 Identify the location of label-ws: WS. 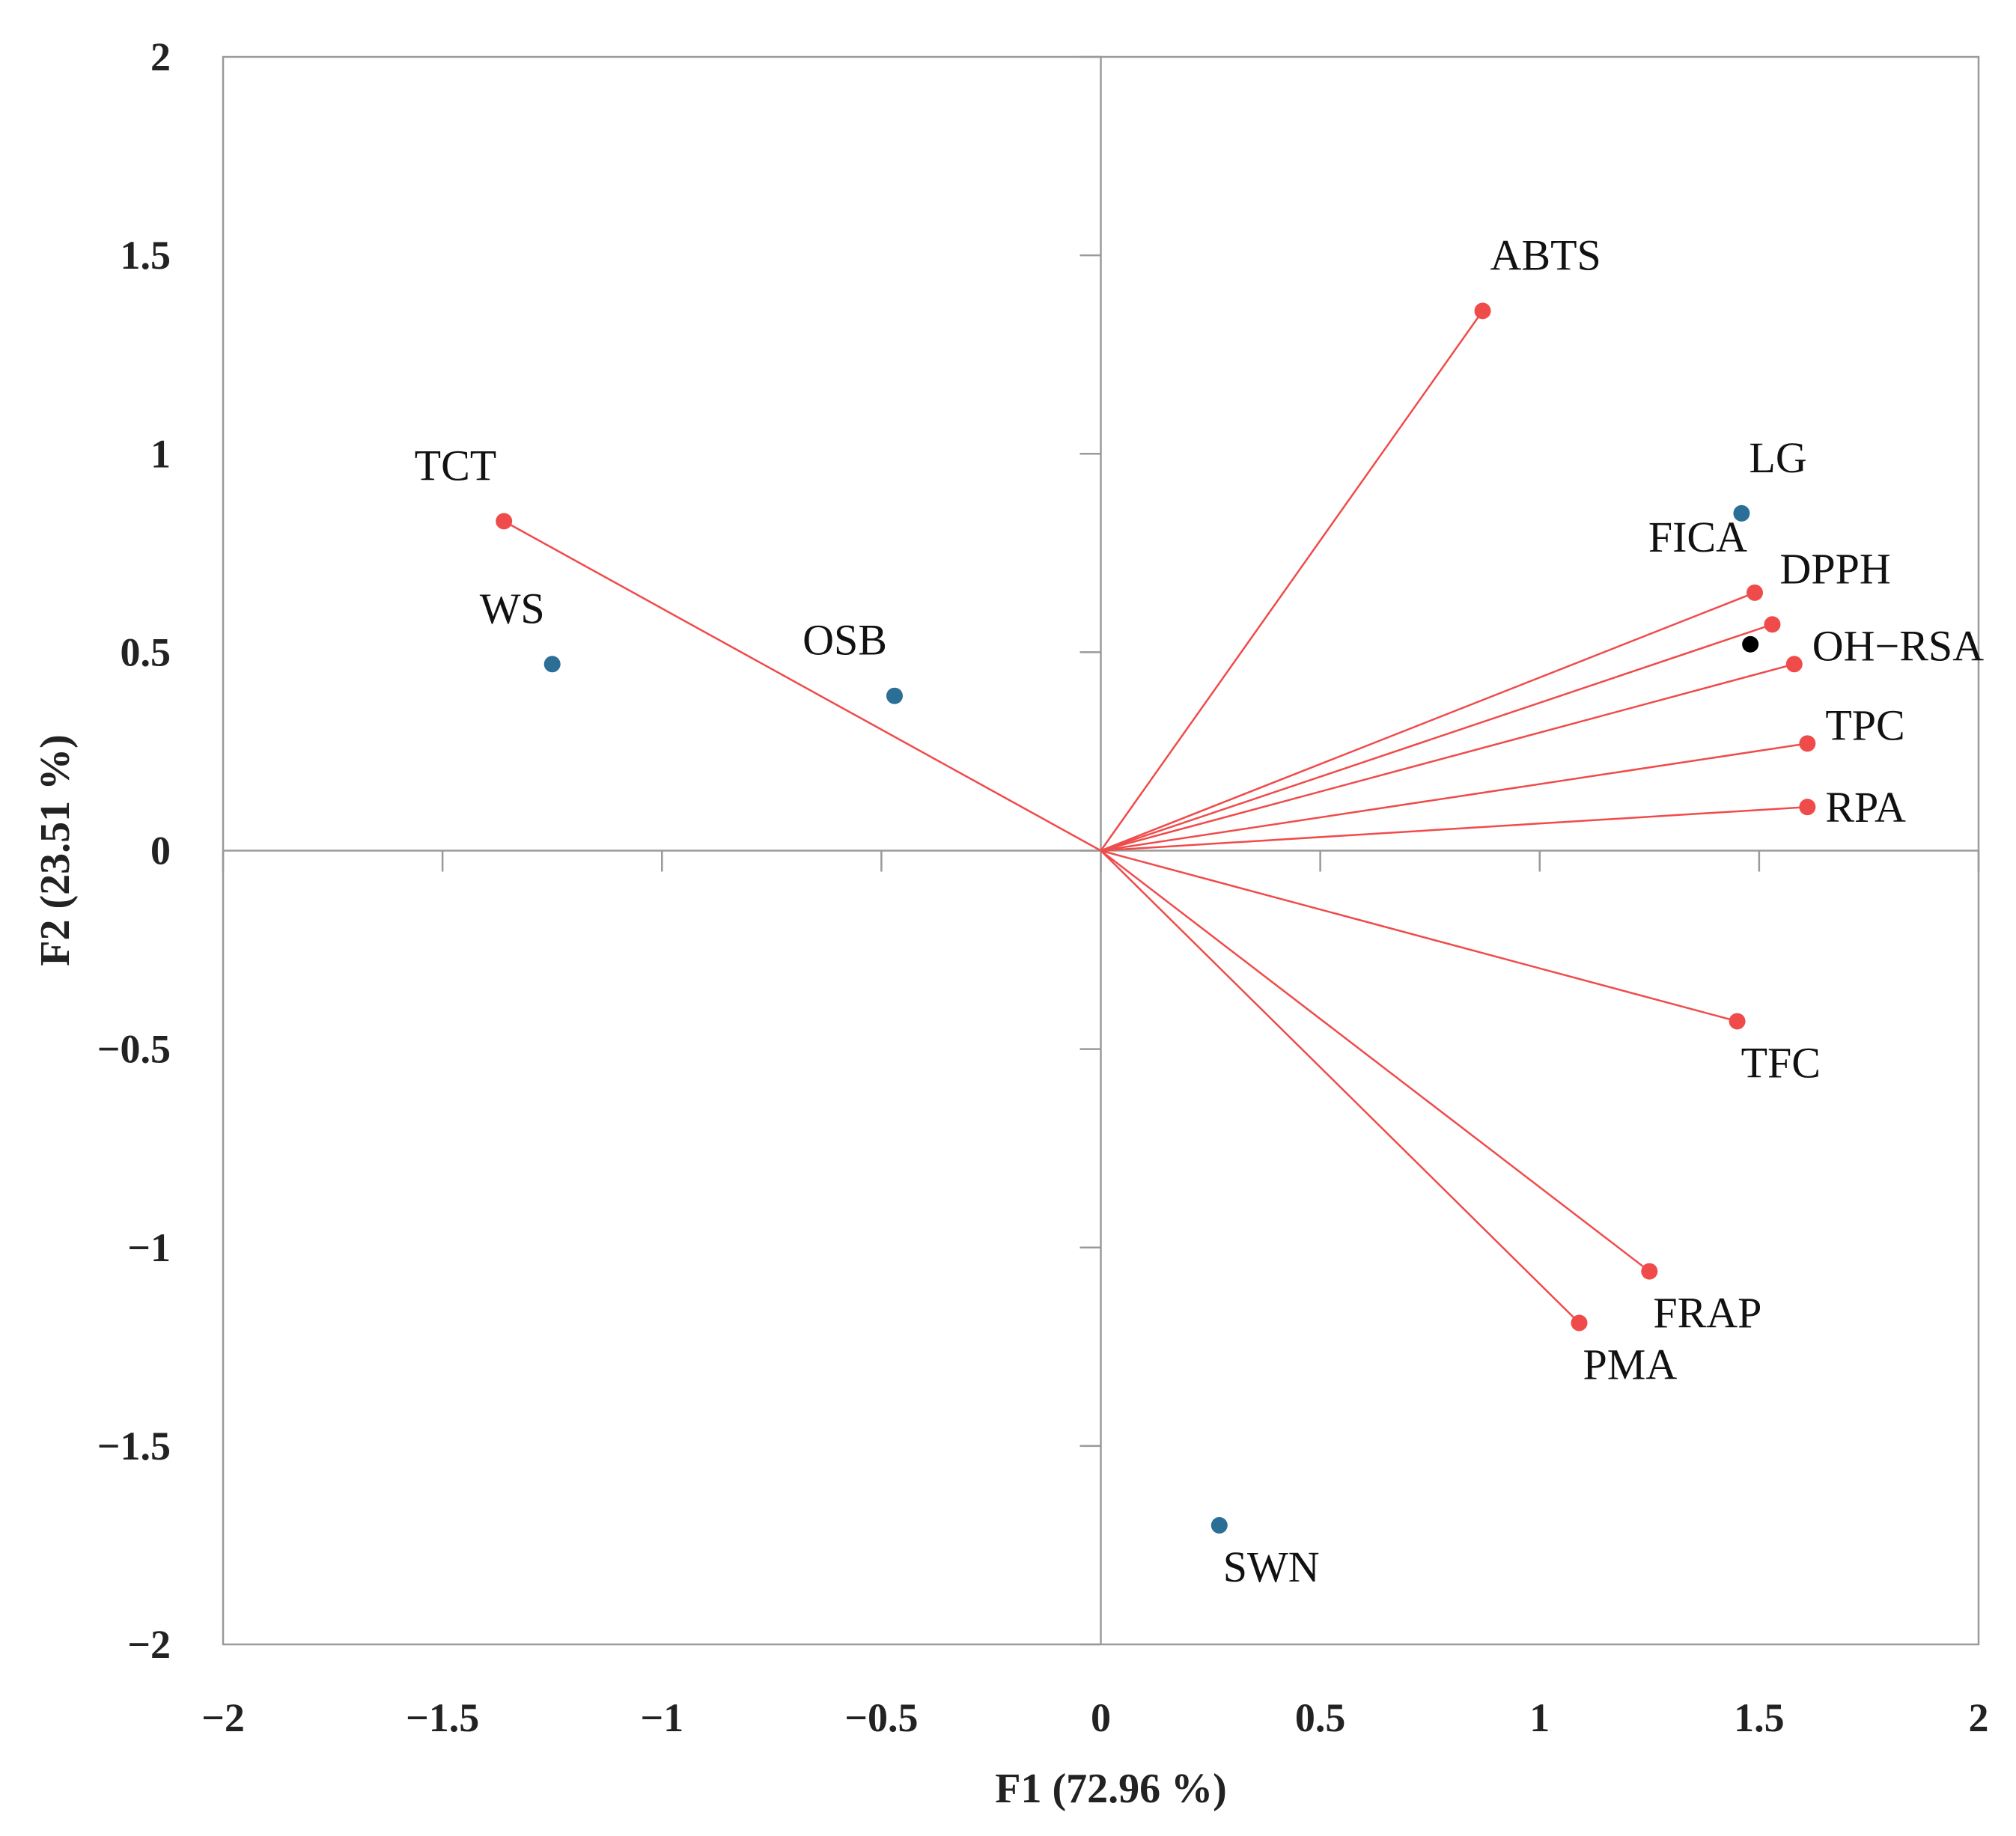
(512, 608).